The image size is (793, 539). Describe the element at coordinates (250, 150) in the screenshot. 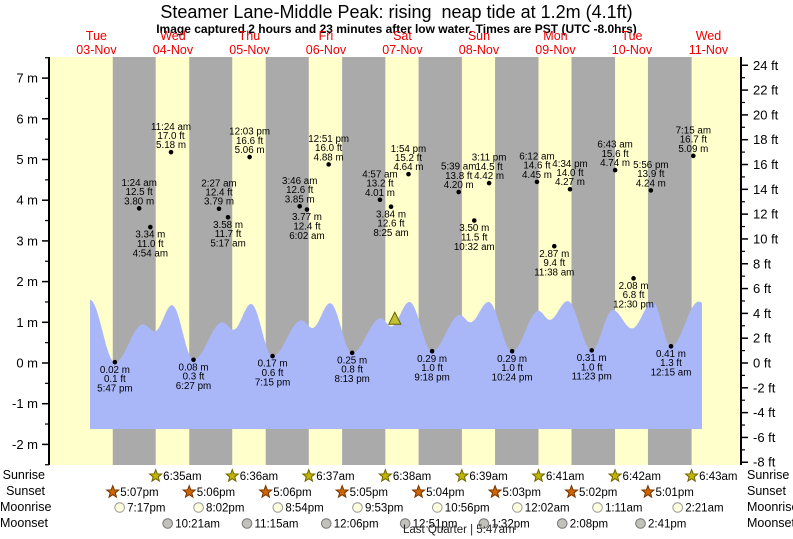

I see `swell-annotation-label: 5.06 m` at that location.